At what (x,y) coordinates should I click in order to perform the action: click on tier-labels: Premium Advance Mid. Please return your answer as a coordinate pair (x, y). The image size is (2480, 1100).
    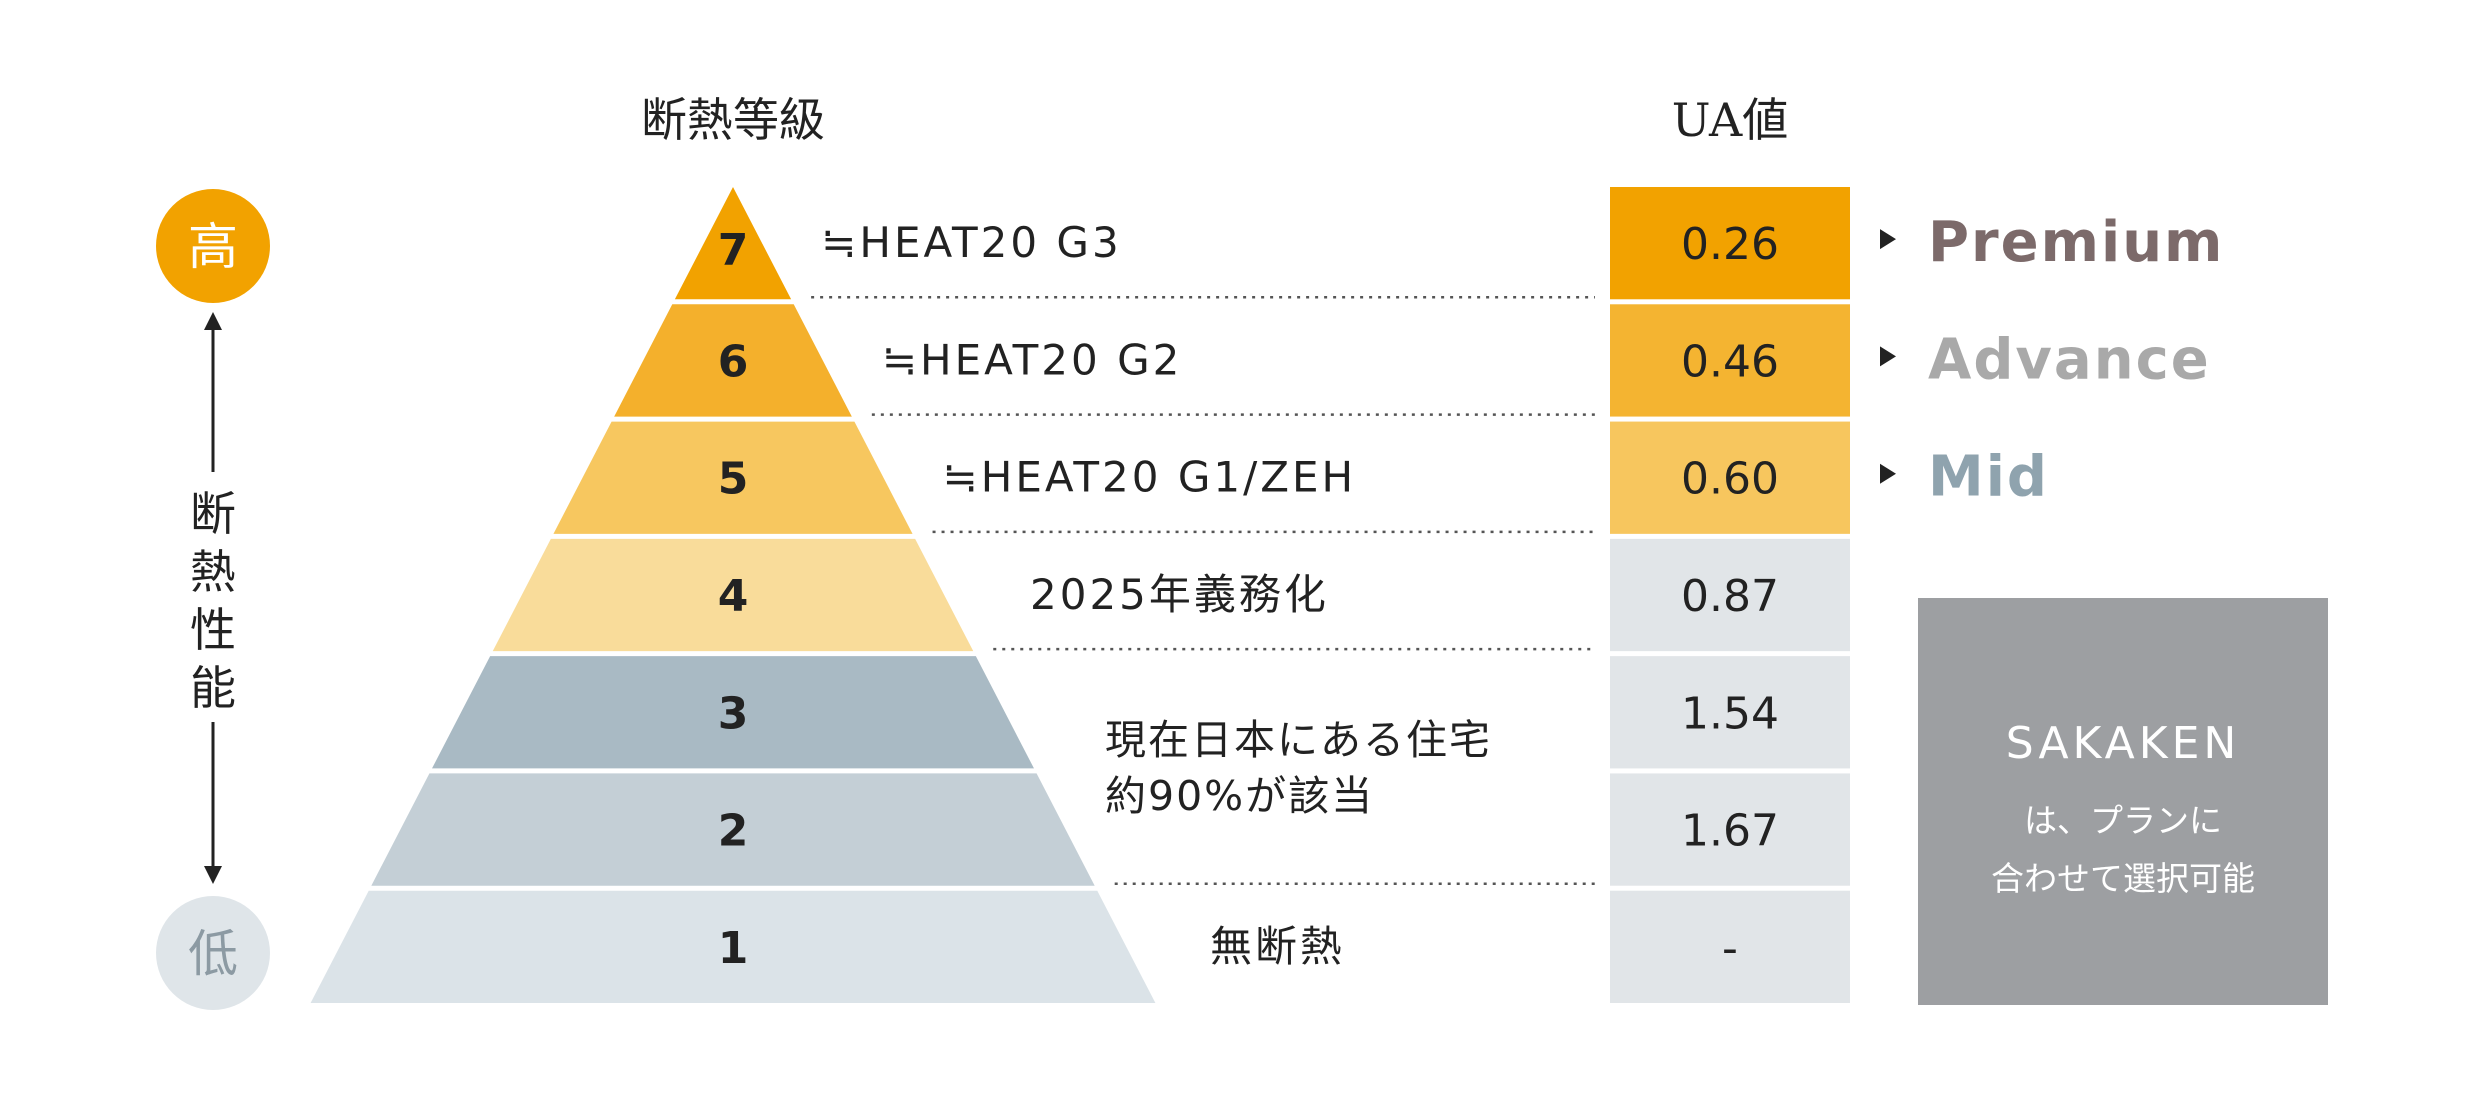
    Looking at the image, I should click on (2052, 360).